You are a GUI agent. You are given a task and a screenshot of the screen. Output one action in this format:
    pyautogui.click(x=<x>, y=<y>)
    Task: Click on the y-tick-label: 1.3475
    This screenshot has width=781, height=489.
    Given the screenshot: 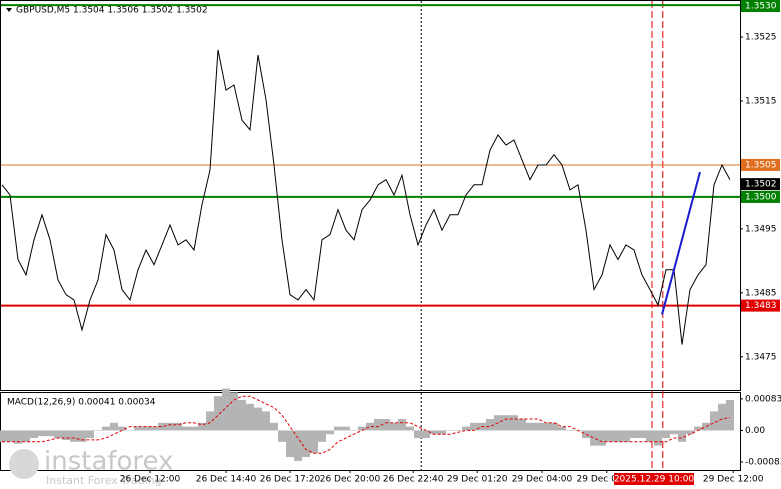 What is the action you would take?
    pyautogui.click(x=761, y=357)
    